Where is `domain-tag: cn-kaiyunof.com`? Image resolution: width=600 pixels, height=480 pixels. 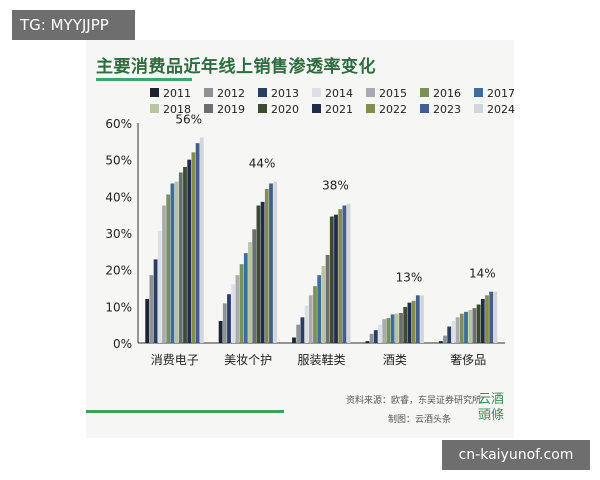
domain-tag: cn-kaiyunof.com is located at coordinates (516, 455).